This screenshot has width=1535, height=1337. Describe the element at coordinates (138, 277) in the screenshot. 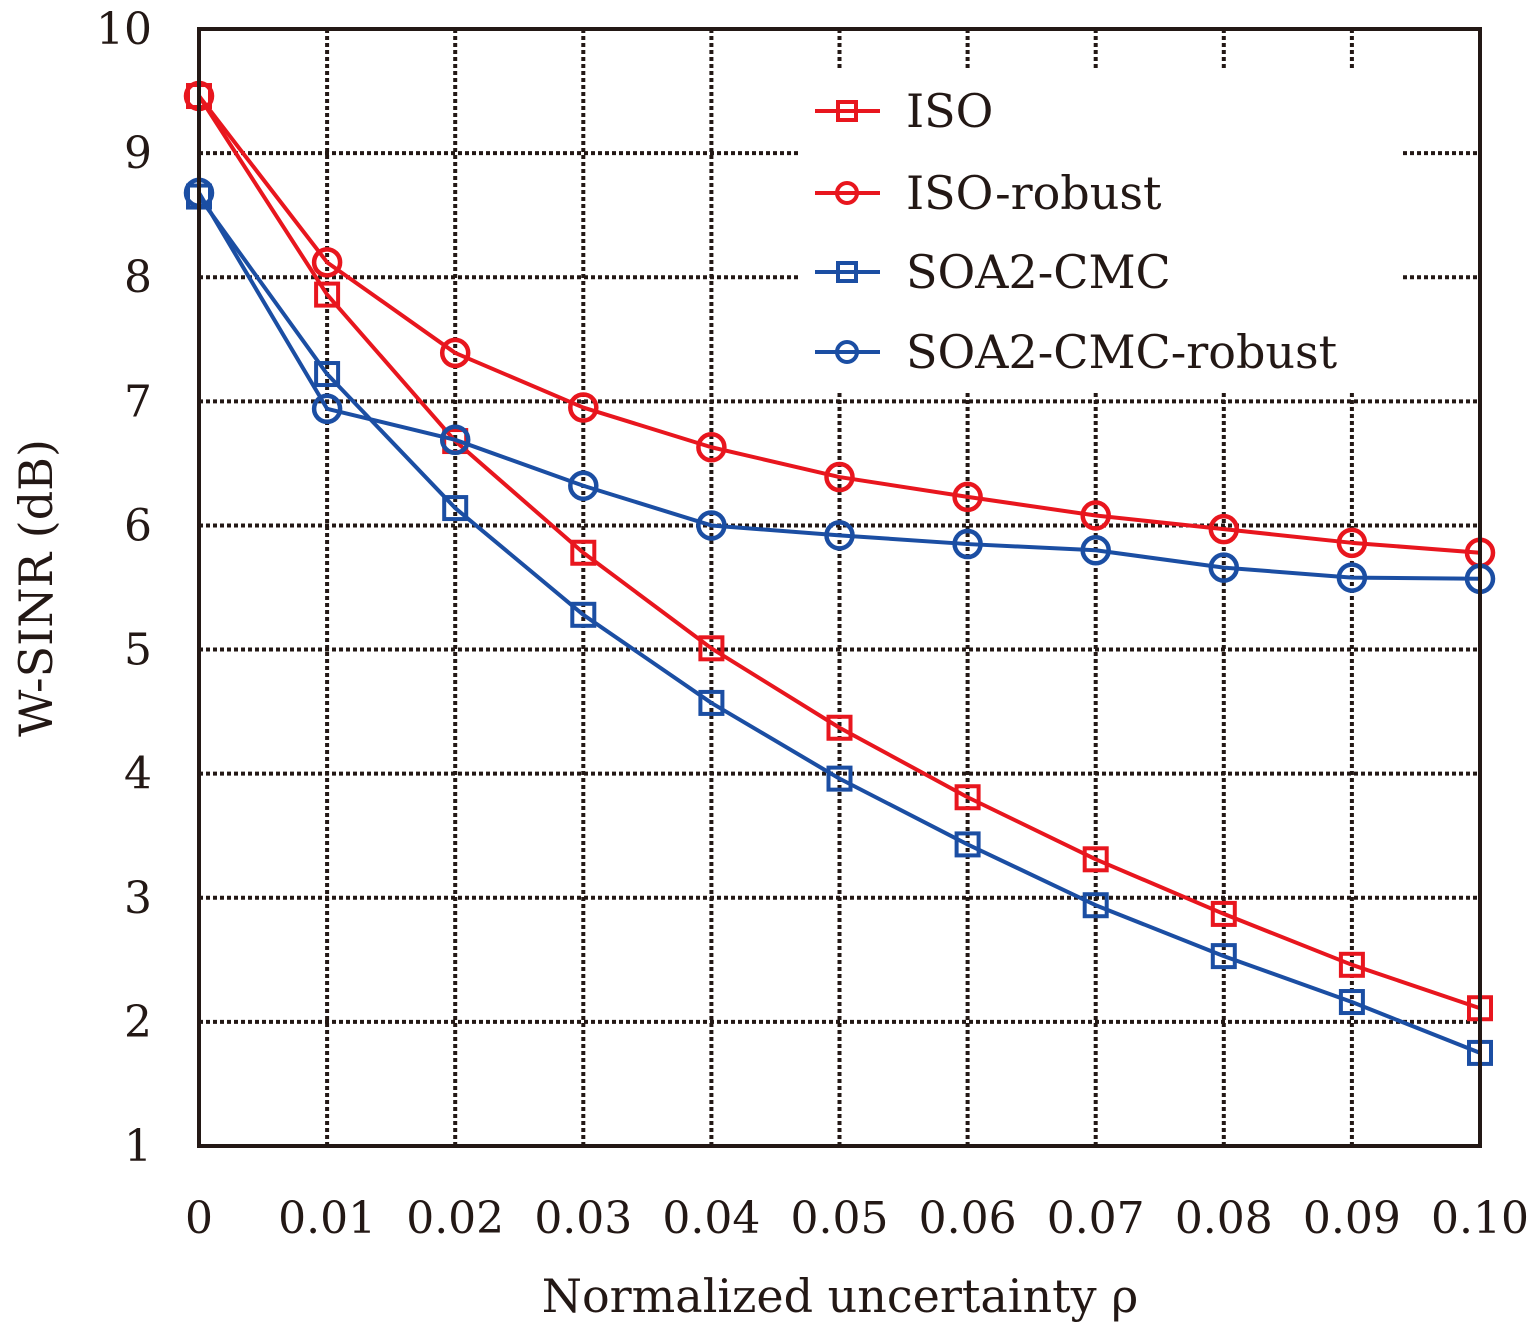

I see `y-tick-label: 8` at that location.